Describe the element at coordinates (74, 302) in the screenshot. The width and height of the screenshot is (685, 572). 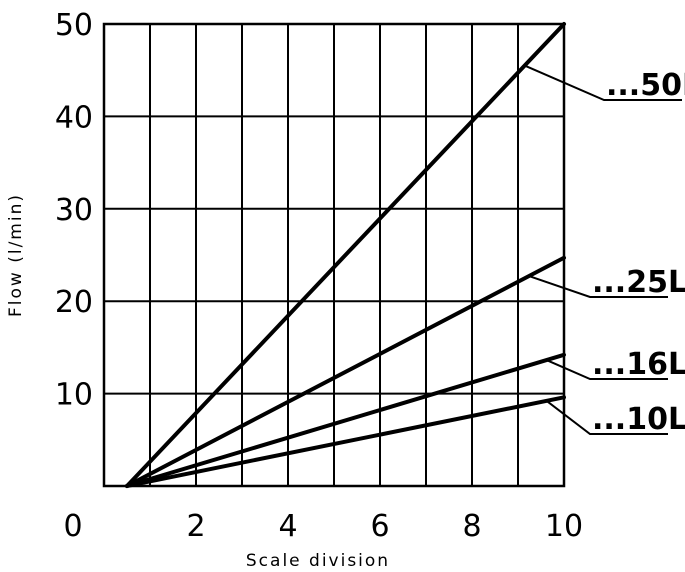
I see `y-tick-label: 20` at that location.